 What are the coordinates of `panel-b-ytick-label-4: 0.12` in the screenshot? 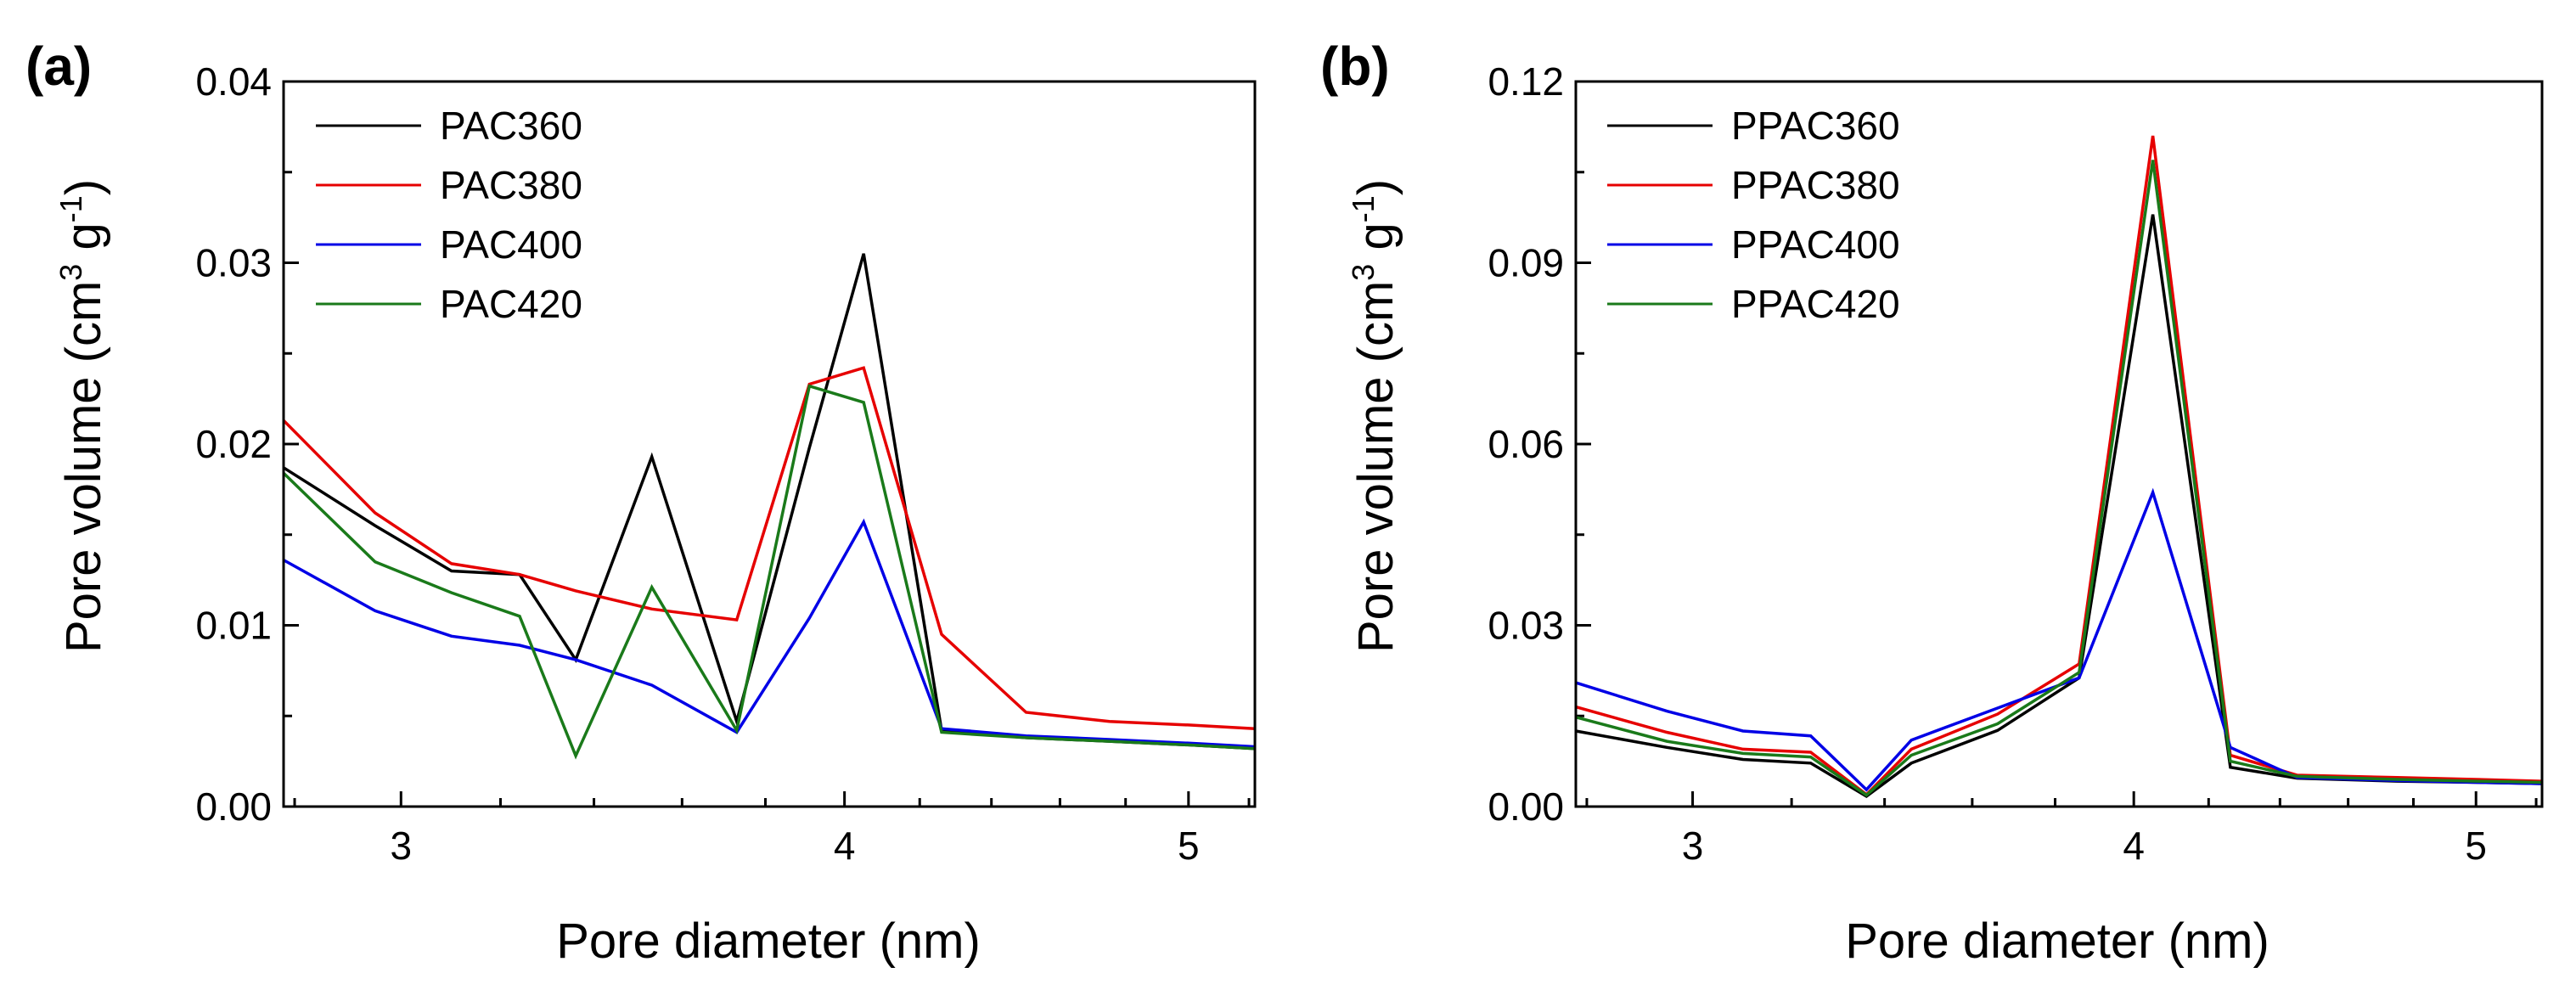 It's located at (1526, 81).